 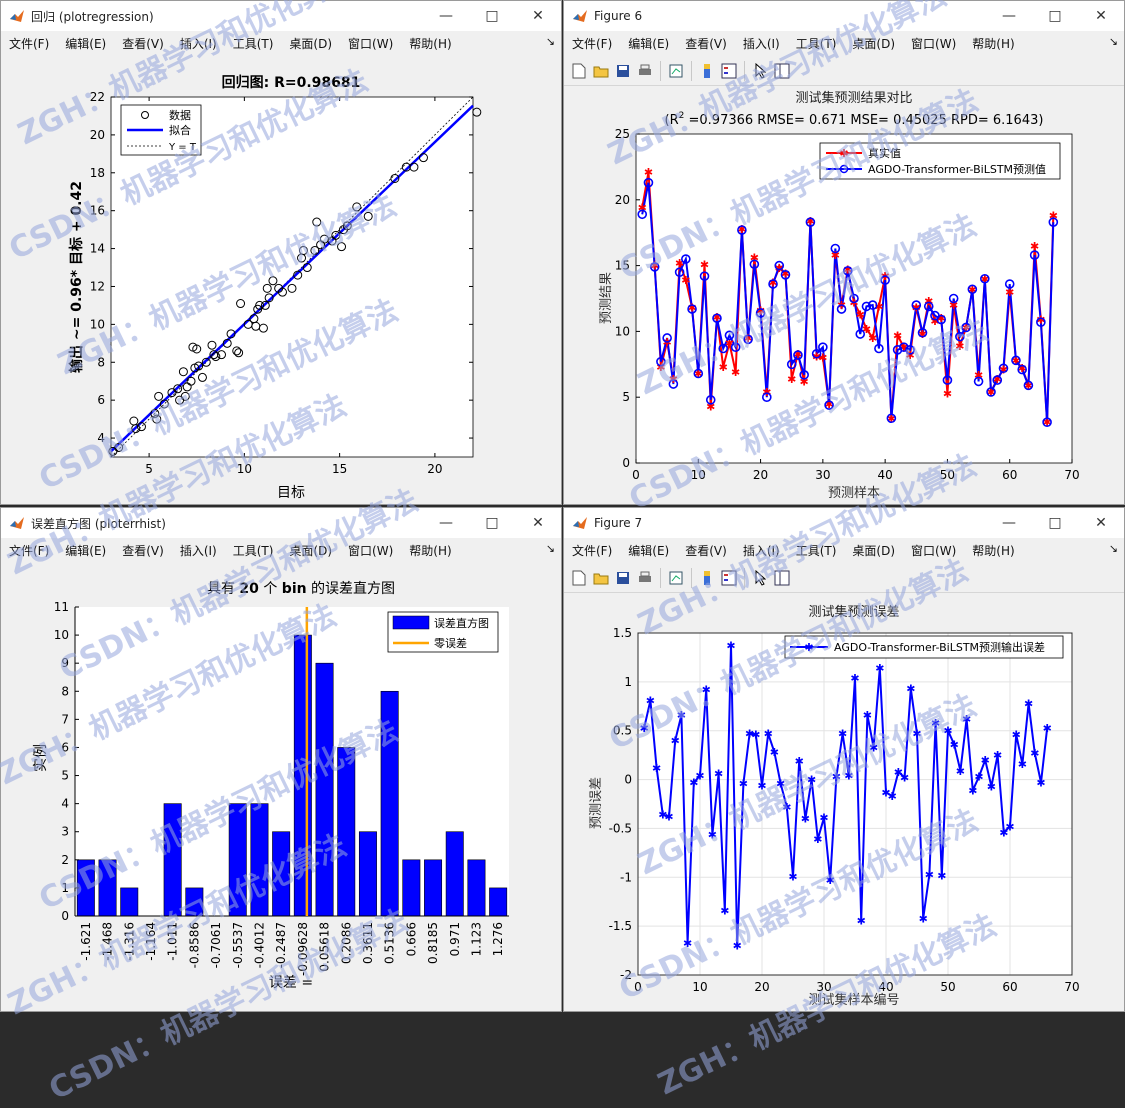 What do you see at coordinates (855, 804) in the screenshot?
I see `plot-border` at bounding box center [855, 804].